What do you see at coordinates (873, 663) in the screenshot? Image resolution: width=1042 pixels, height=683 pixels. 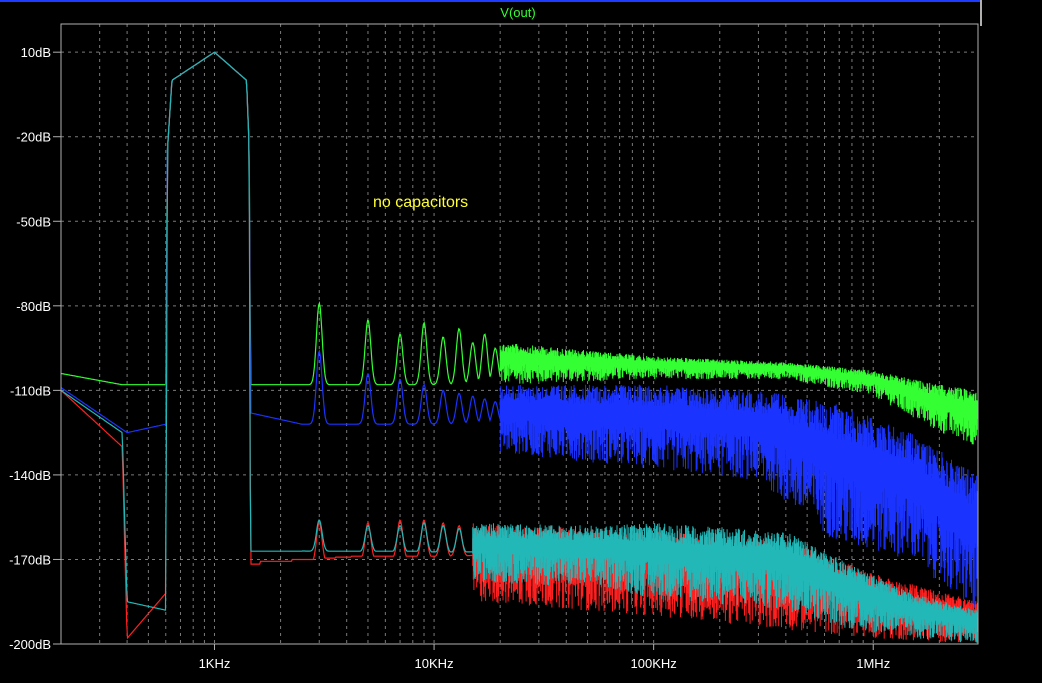 I see `x-tick-label: 1MHz` at bounding box center [873, 663].